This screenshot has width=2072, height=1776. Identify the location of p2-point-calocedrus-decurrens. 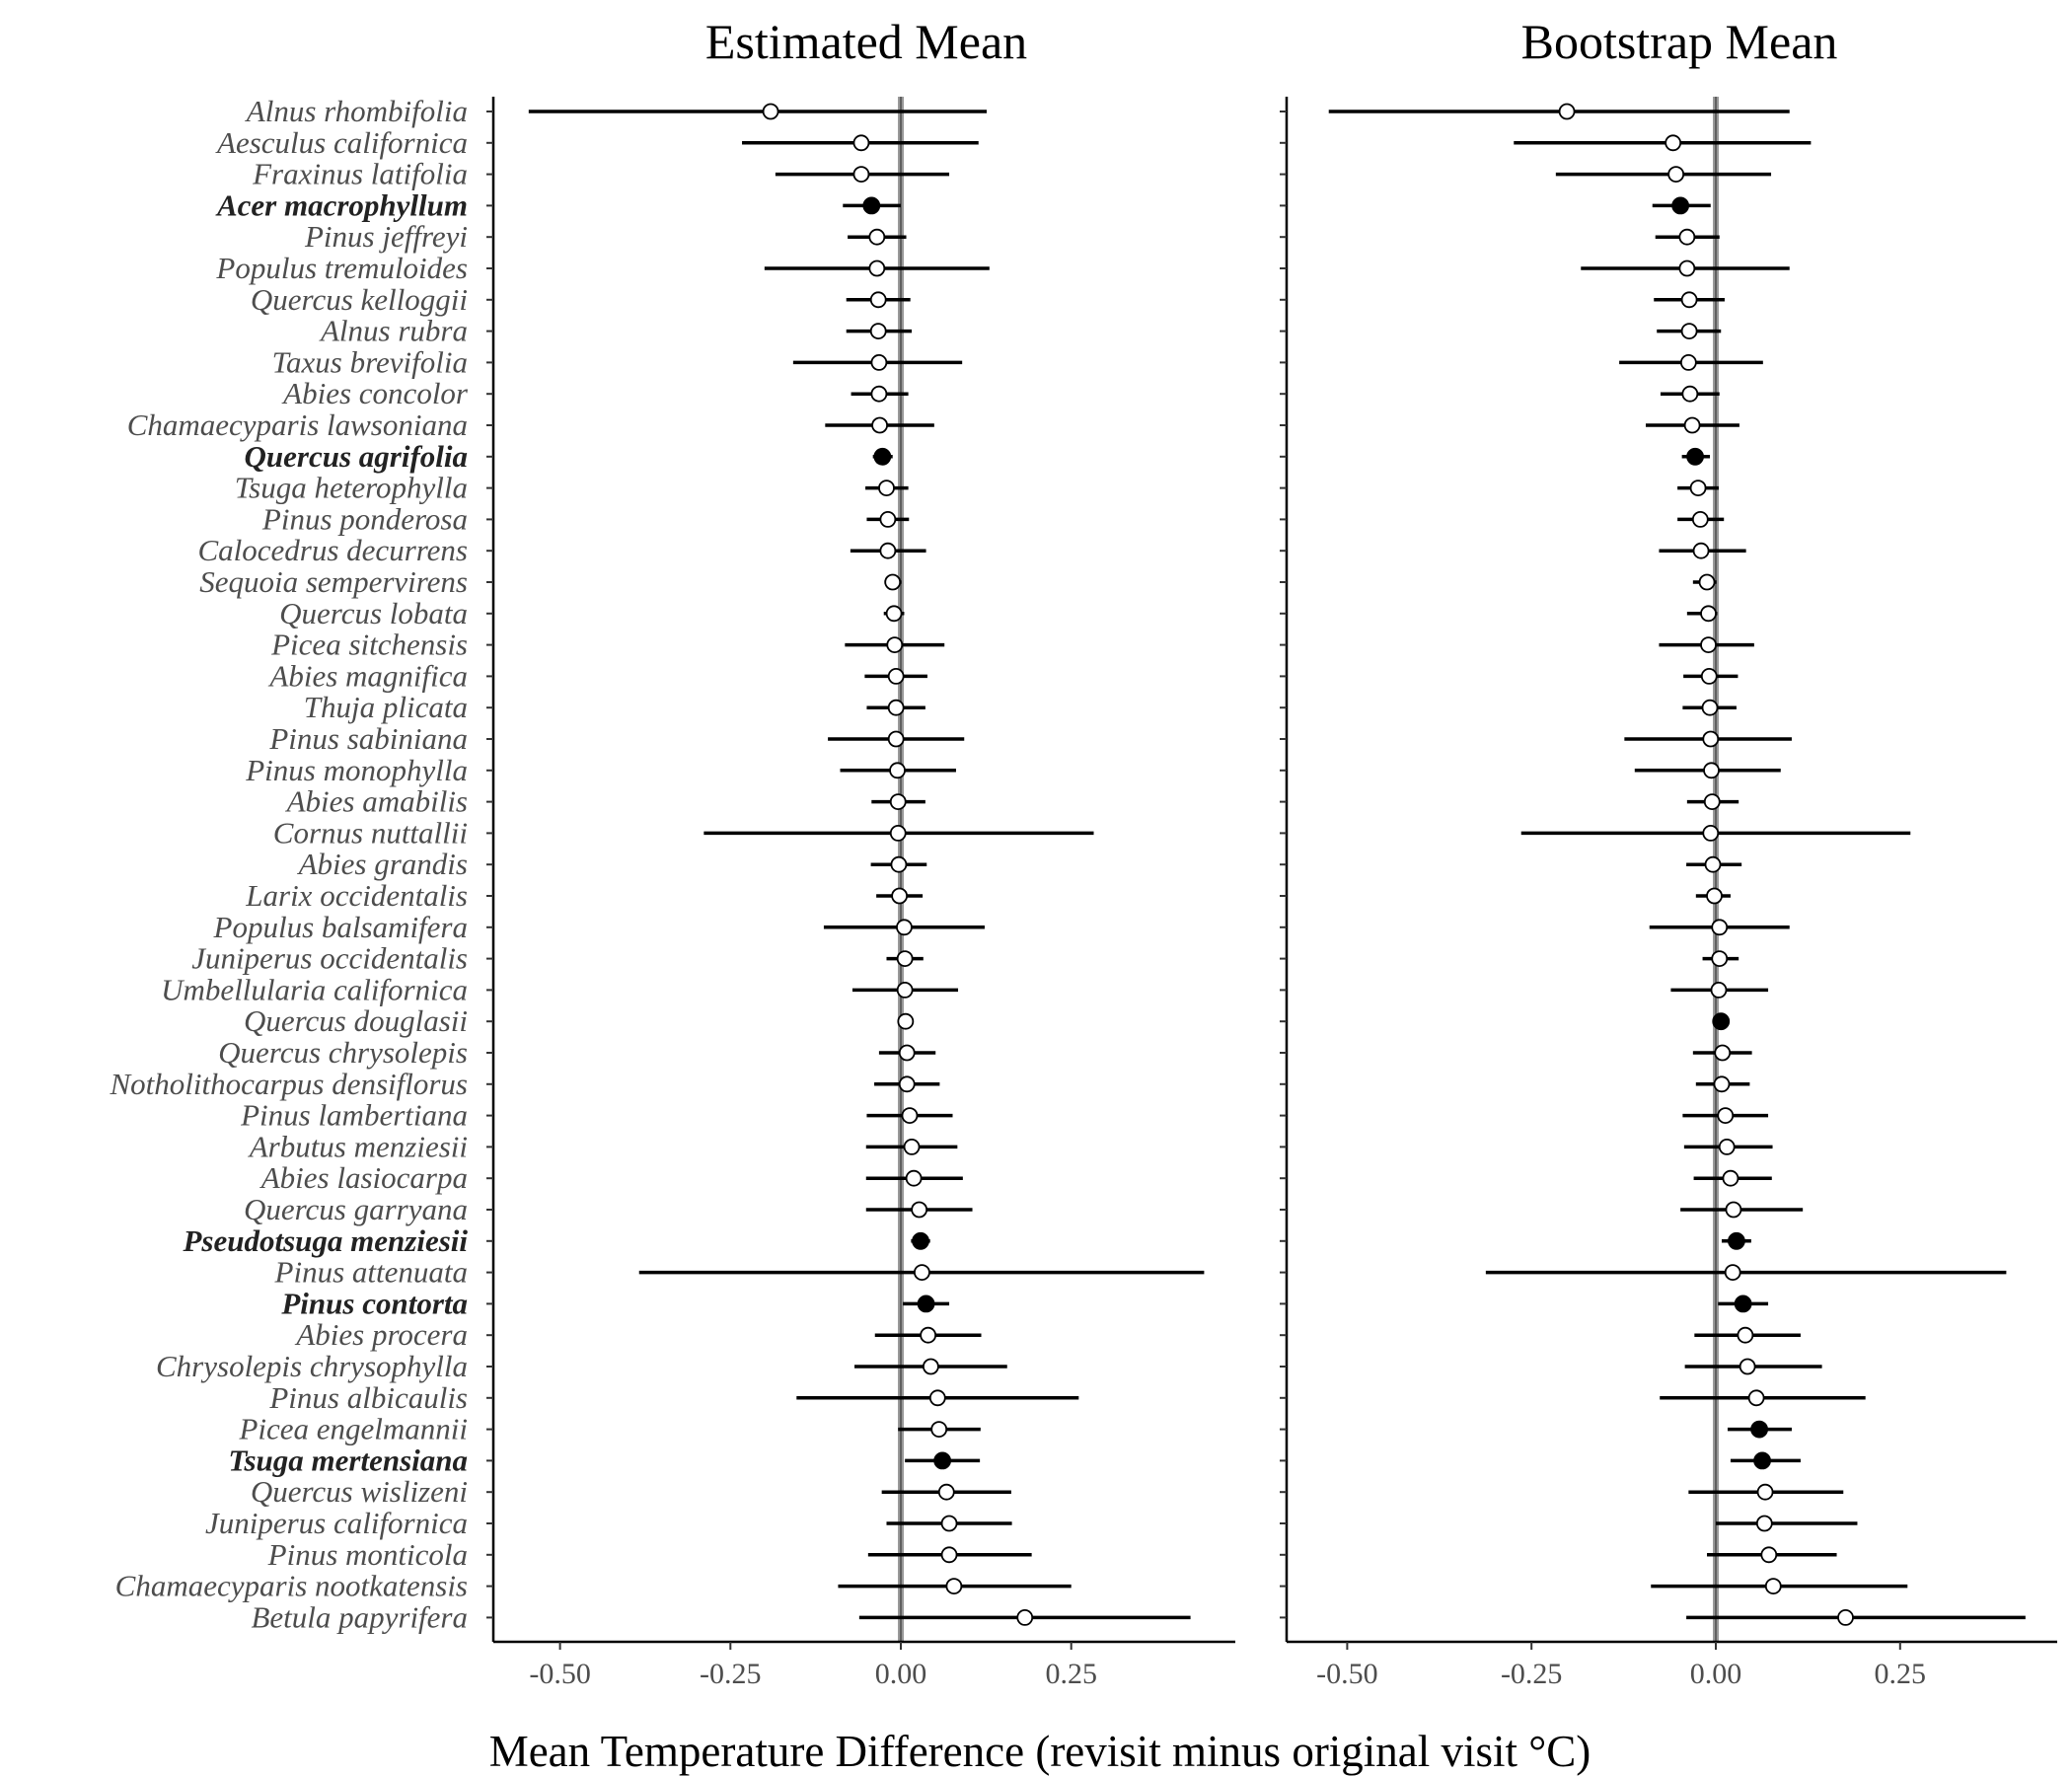
(1701, 551).